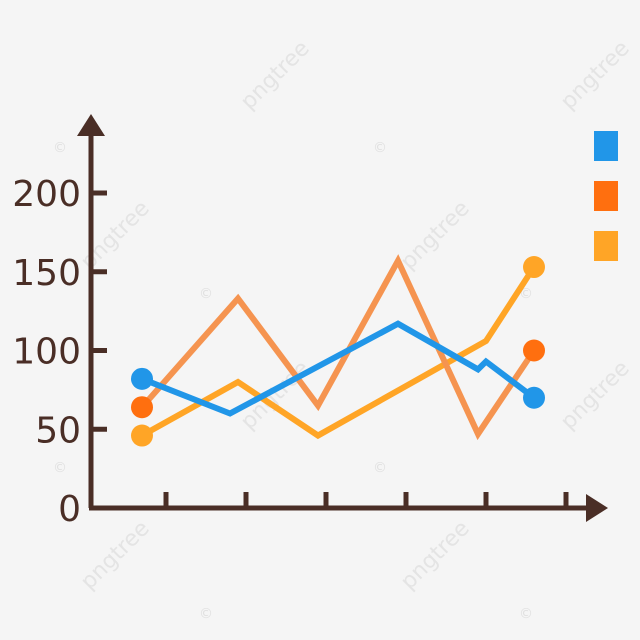 Image resolution: width=640 pixels, height=640 pixels. What do you see at coordinates (597, 508) in the screenshot?
I see `x-axis-arrow-icon` at bounding box center [597, 508].